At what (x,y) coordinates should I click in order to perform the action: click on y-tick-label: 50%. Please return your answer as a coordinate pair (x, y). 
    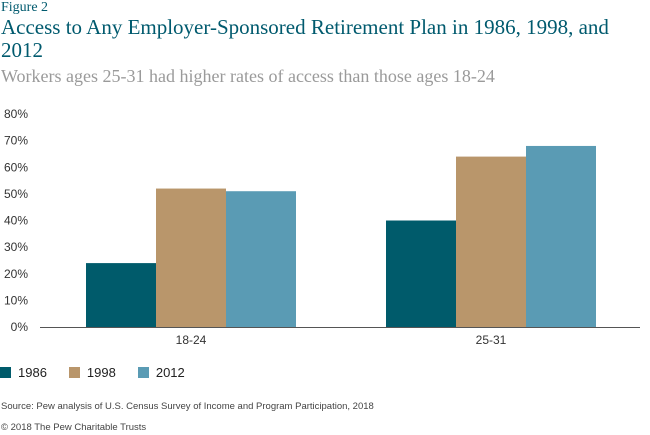
    Looking at the image, I should click on (16, 194).